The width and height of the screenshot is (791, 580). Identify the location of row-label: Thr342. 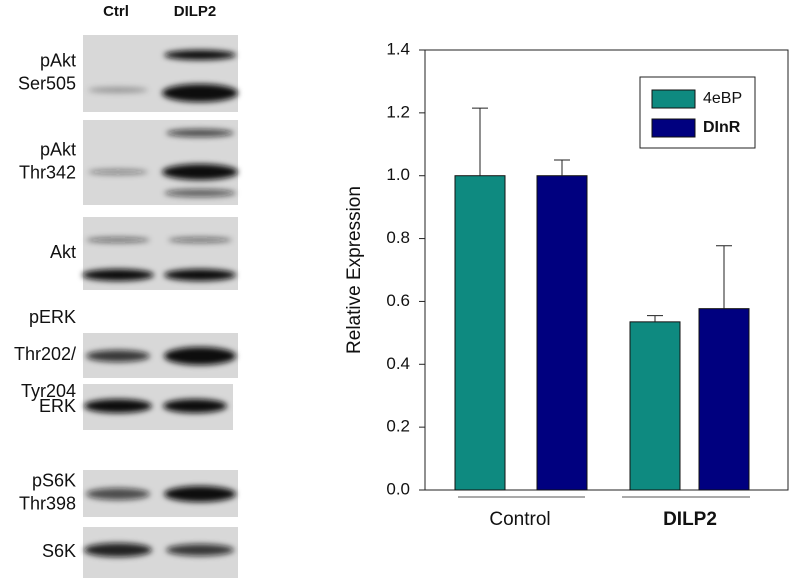
(47, 172).